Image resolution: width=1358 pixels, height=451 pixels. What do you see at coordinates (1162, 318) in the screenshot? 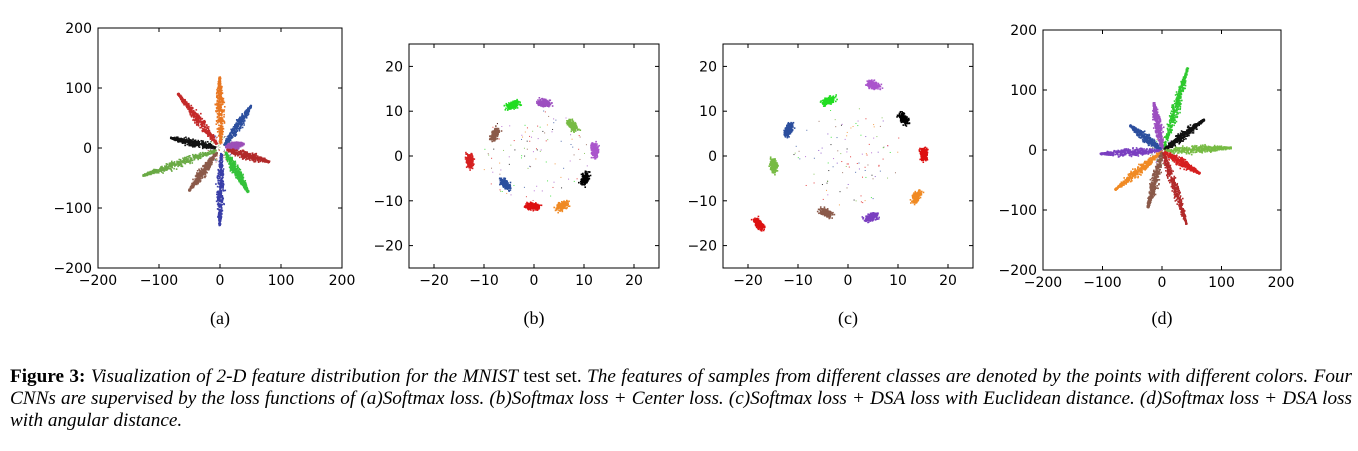
I see `panel-label: (d)` at bounding box center [1162, 318].